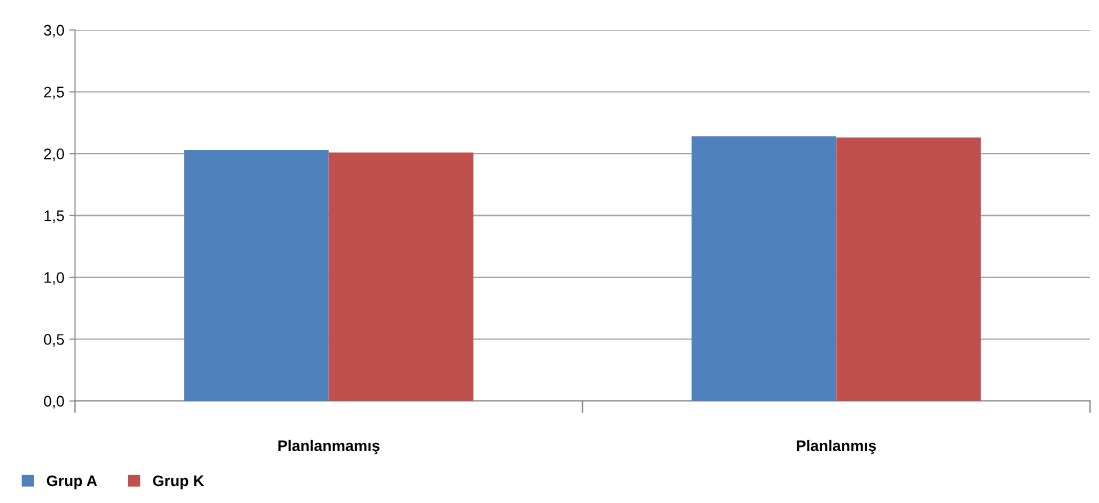 Image resolution: width=1099 pixels, height=503 pixels. What do you see at coordinates (54, 278) in the screenshot?
I see `y-tick-label: 1,0` at bounding box center [54, 278].